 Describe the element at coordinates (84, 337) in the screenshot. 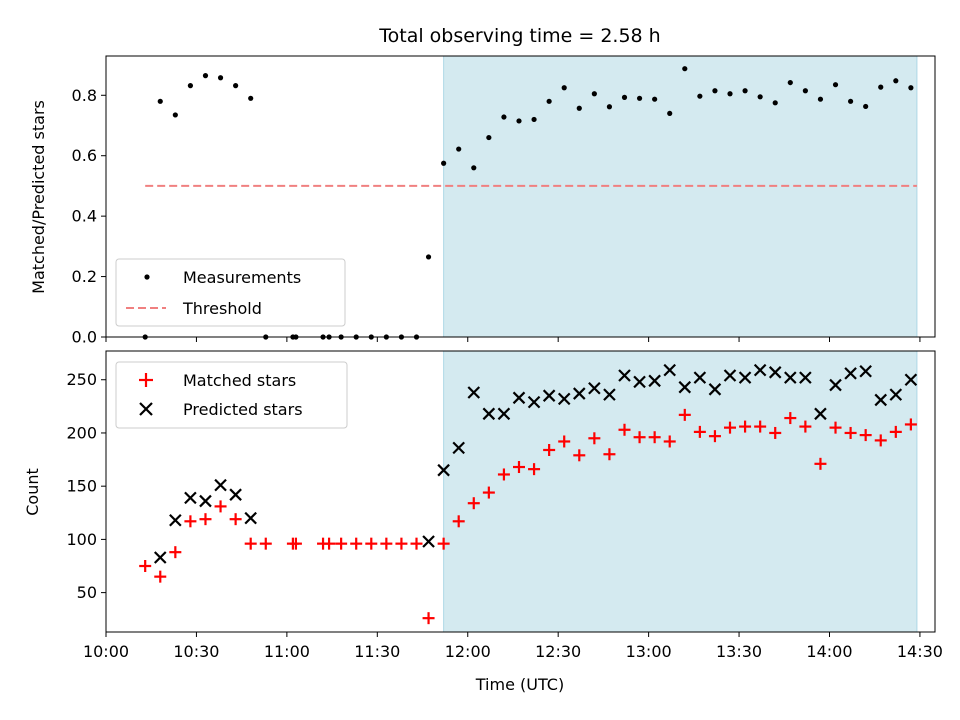

I see `ratio-y-tick-label: 0.0` at that location.